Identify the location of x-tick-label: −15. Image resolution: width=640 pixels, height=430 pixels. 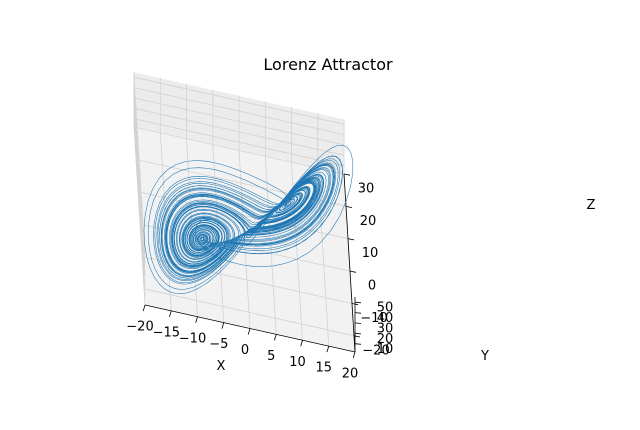
(166, 332).